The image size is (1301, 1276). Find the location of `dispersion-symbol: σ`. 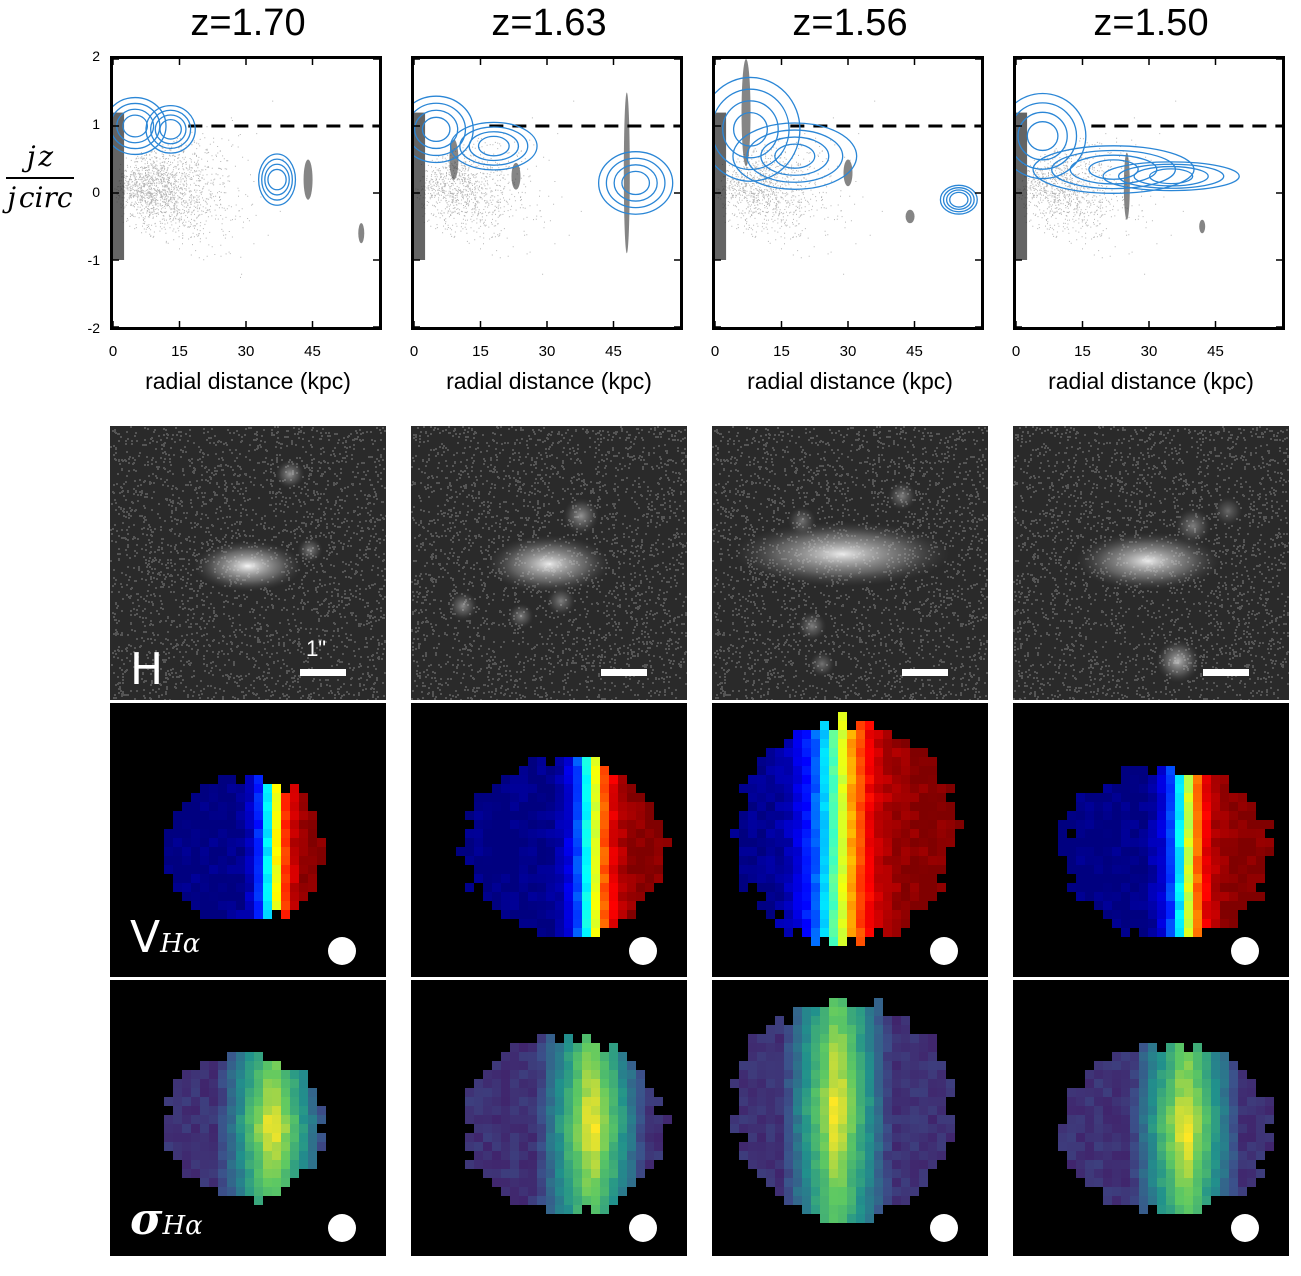

dispersion-symbol: σ is located at coordinates (146, 1219).